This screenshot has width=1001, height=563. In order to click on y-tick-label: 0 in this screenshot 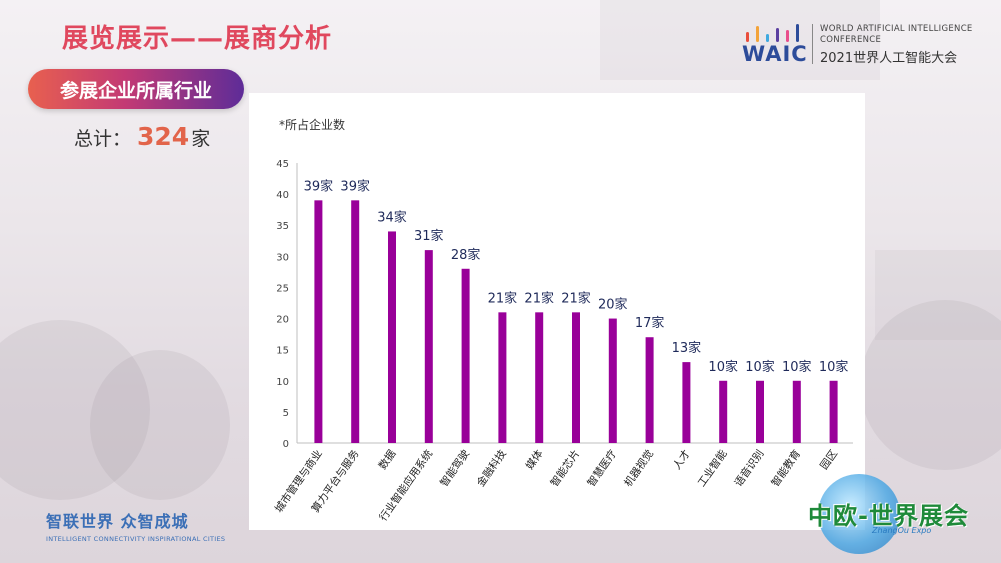, I will do `click(286, 444)`.